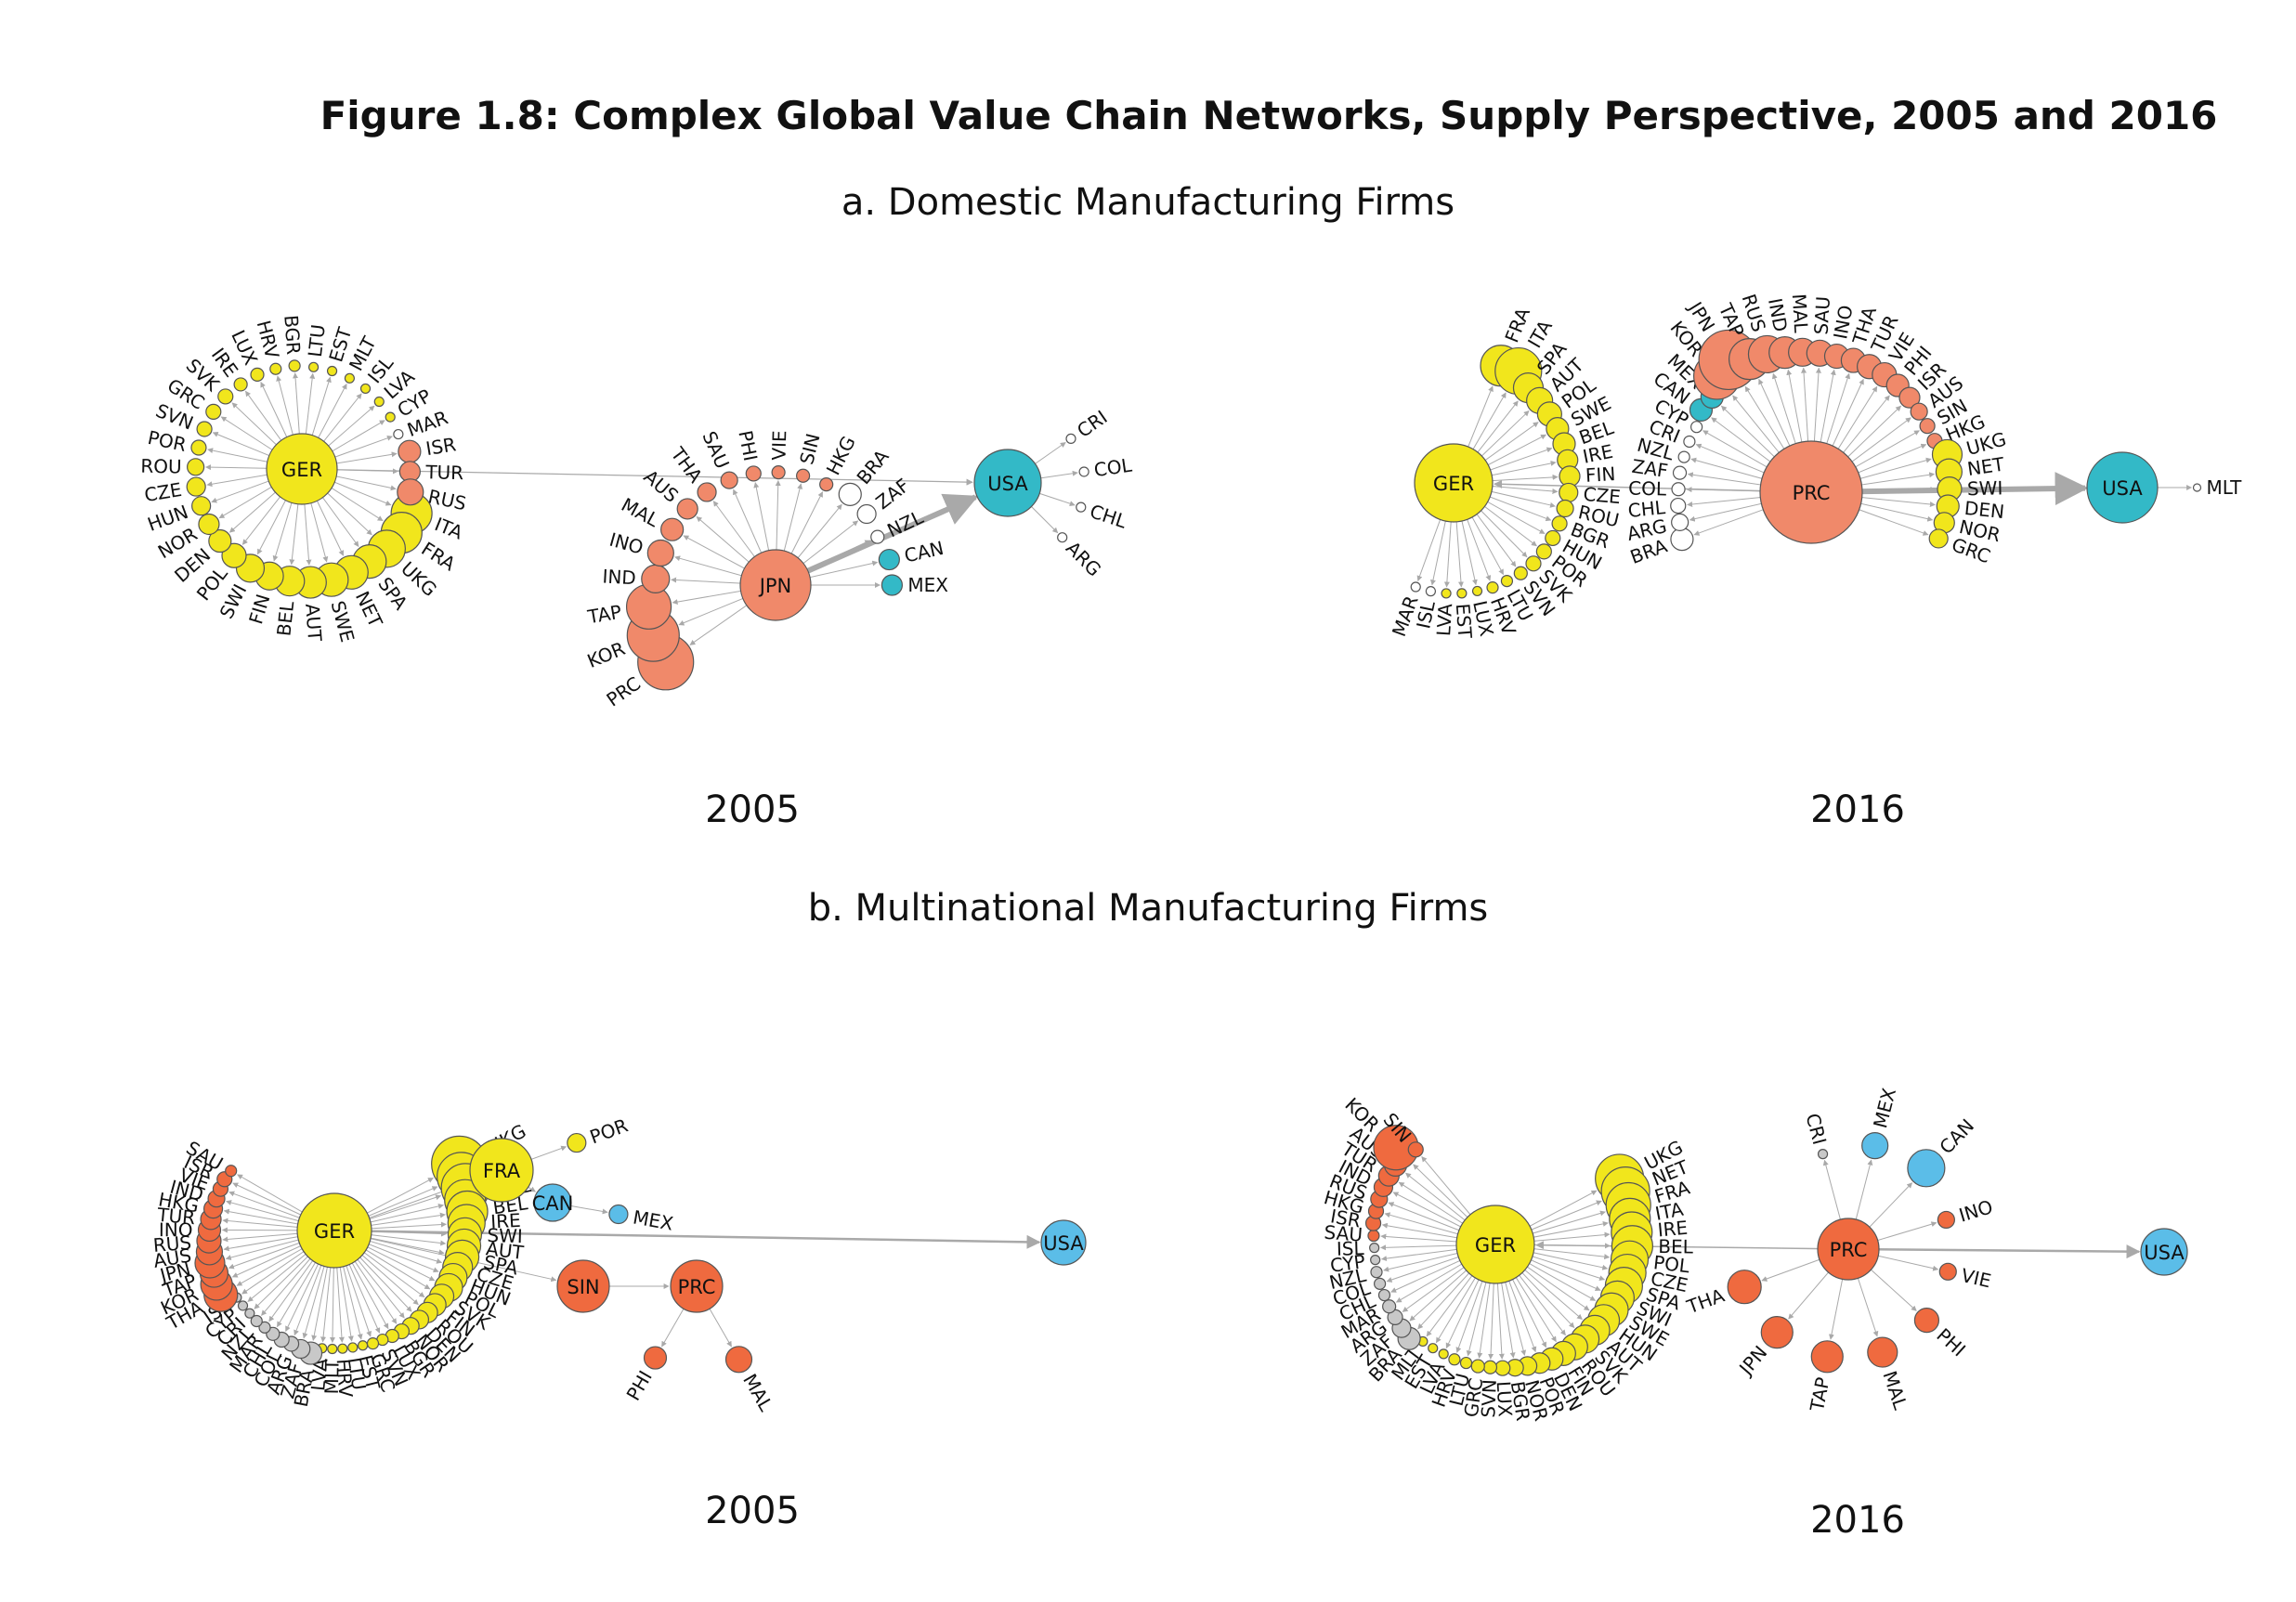  Describe the element at coordinates (353, 1348) in the screenshot. I see `b2005-node-ltu` at that location.